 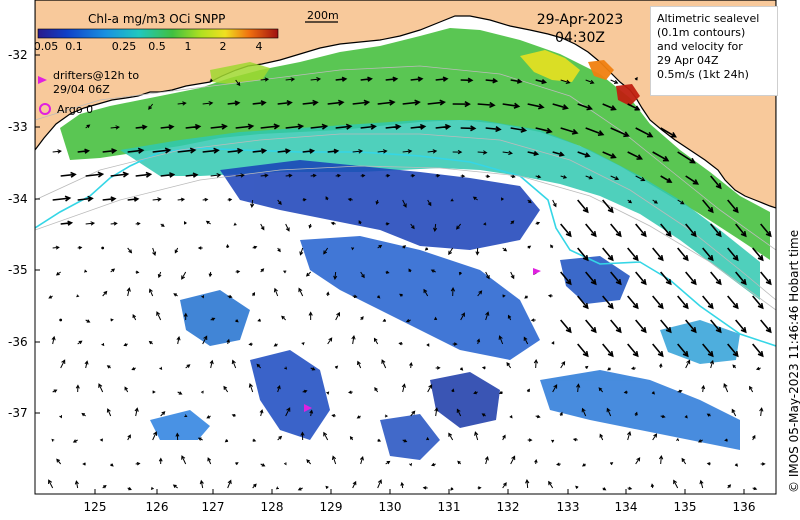 What do you see at coordinates (157, 507) in the screenshot?
I see `longitude-tick-label: 126` at bounding box center [157, 507].